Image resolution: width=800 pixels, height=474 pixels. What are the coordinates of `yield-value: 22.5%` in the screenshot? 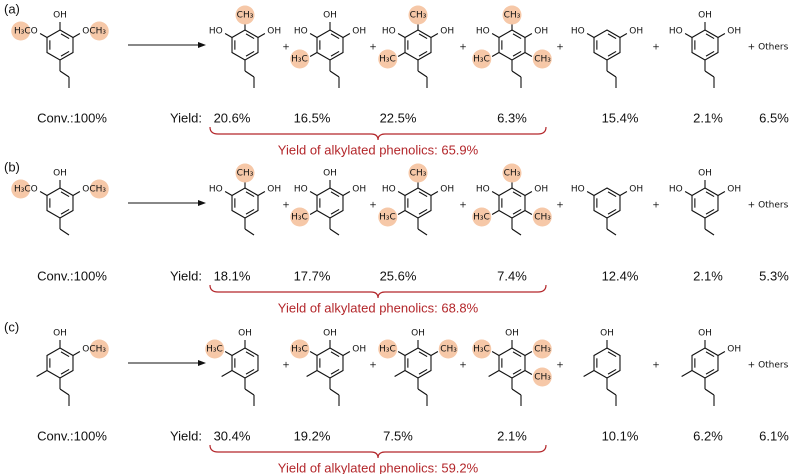 It's located at (398, 117).